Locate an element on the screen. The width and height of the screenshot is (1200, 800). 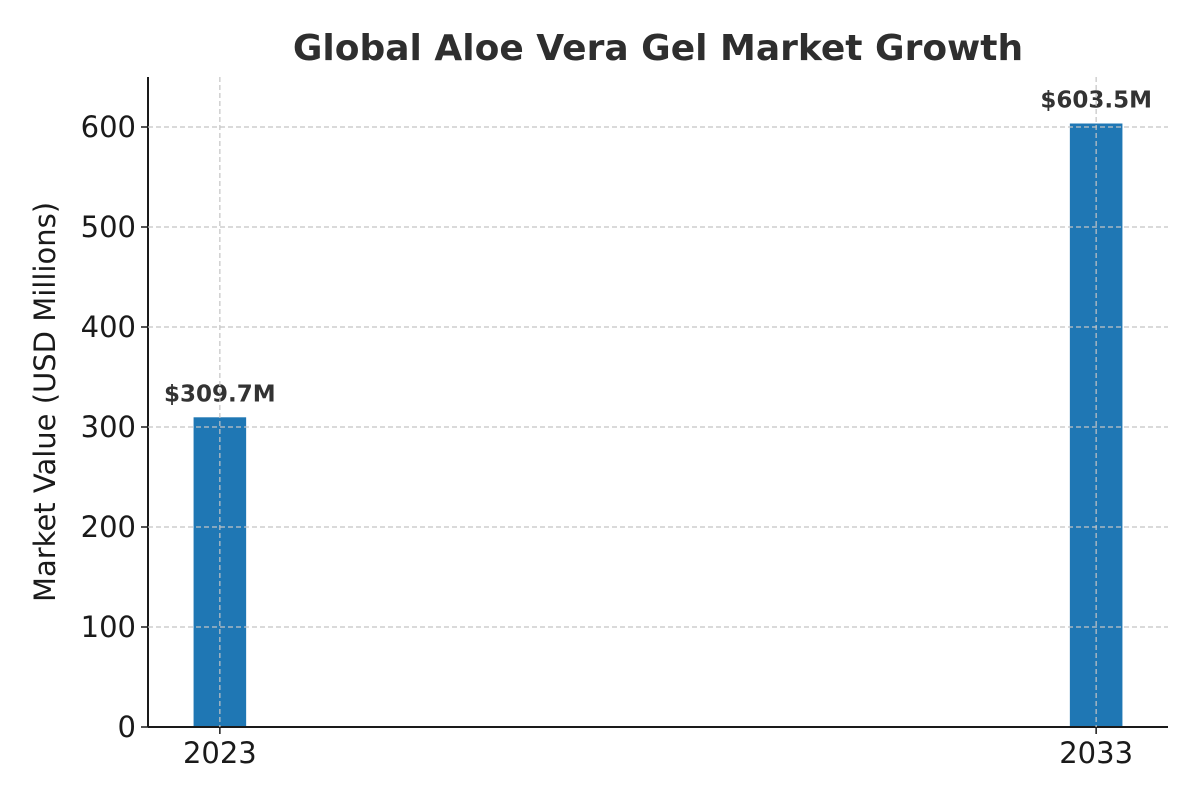
y-tick-label: 0 is located at coordinates (127, 727).